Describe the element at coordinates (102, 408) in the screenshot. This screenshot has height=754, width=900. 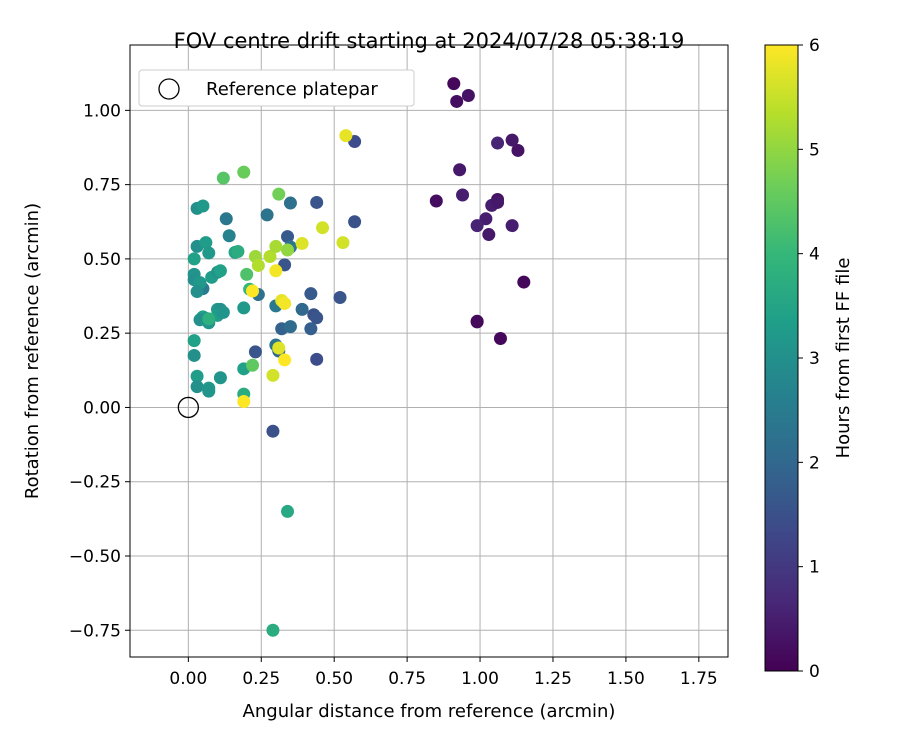
I see `y-tick-label: 0.00` at that location.